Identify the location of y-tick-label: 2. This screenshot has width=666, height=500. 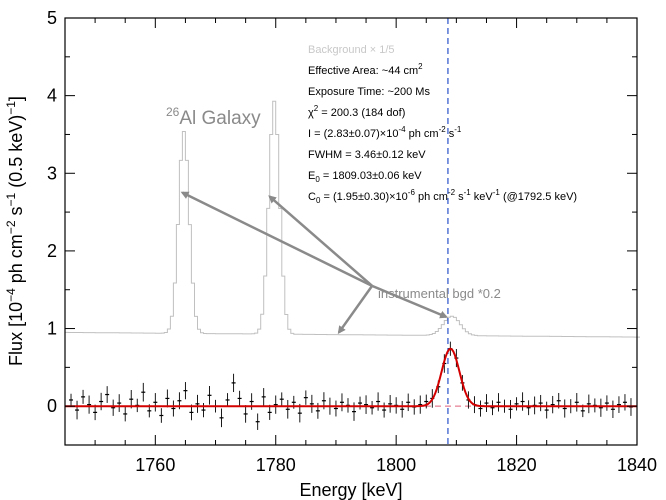
(52, 251).